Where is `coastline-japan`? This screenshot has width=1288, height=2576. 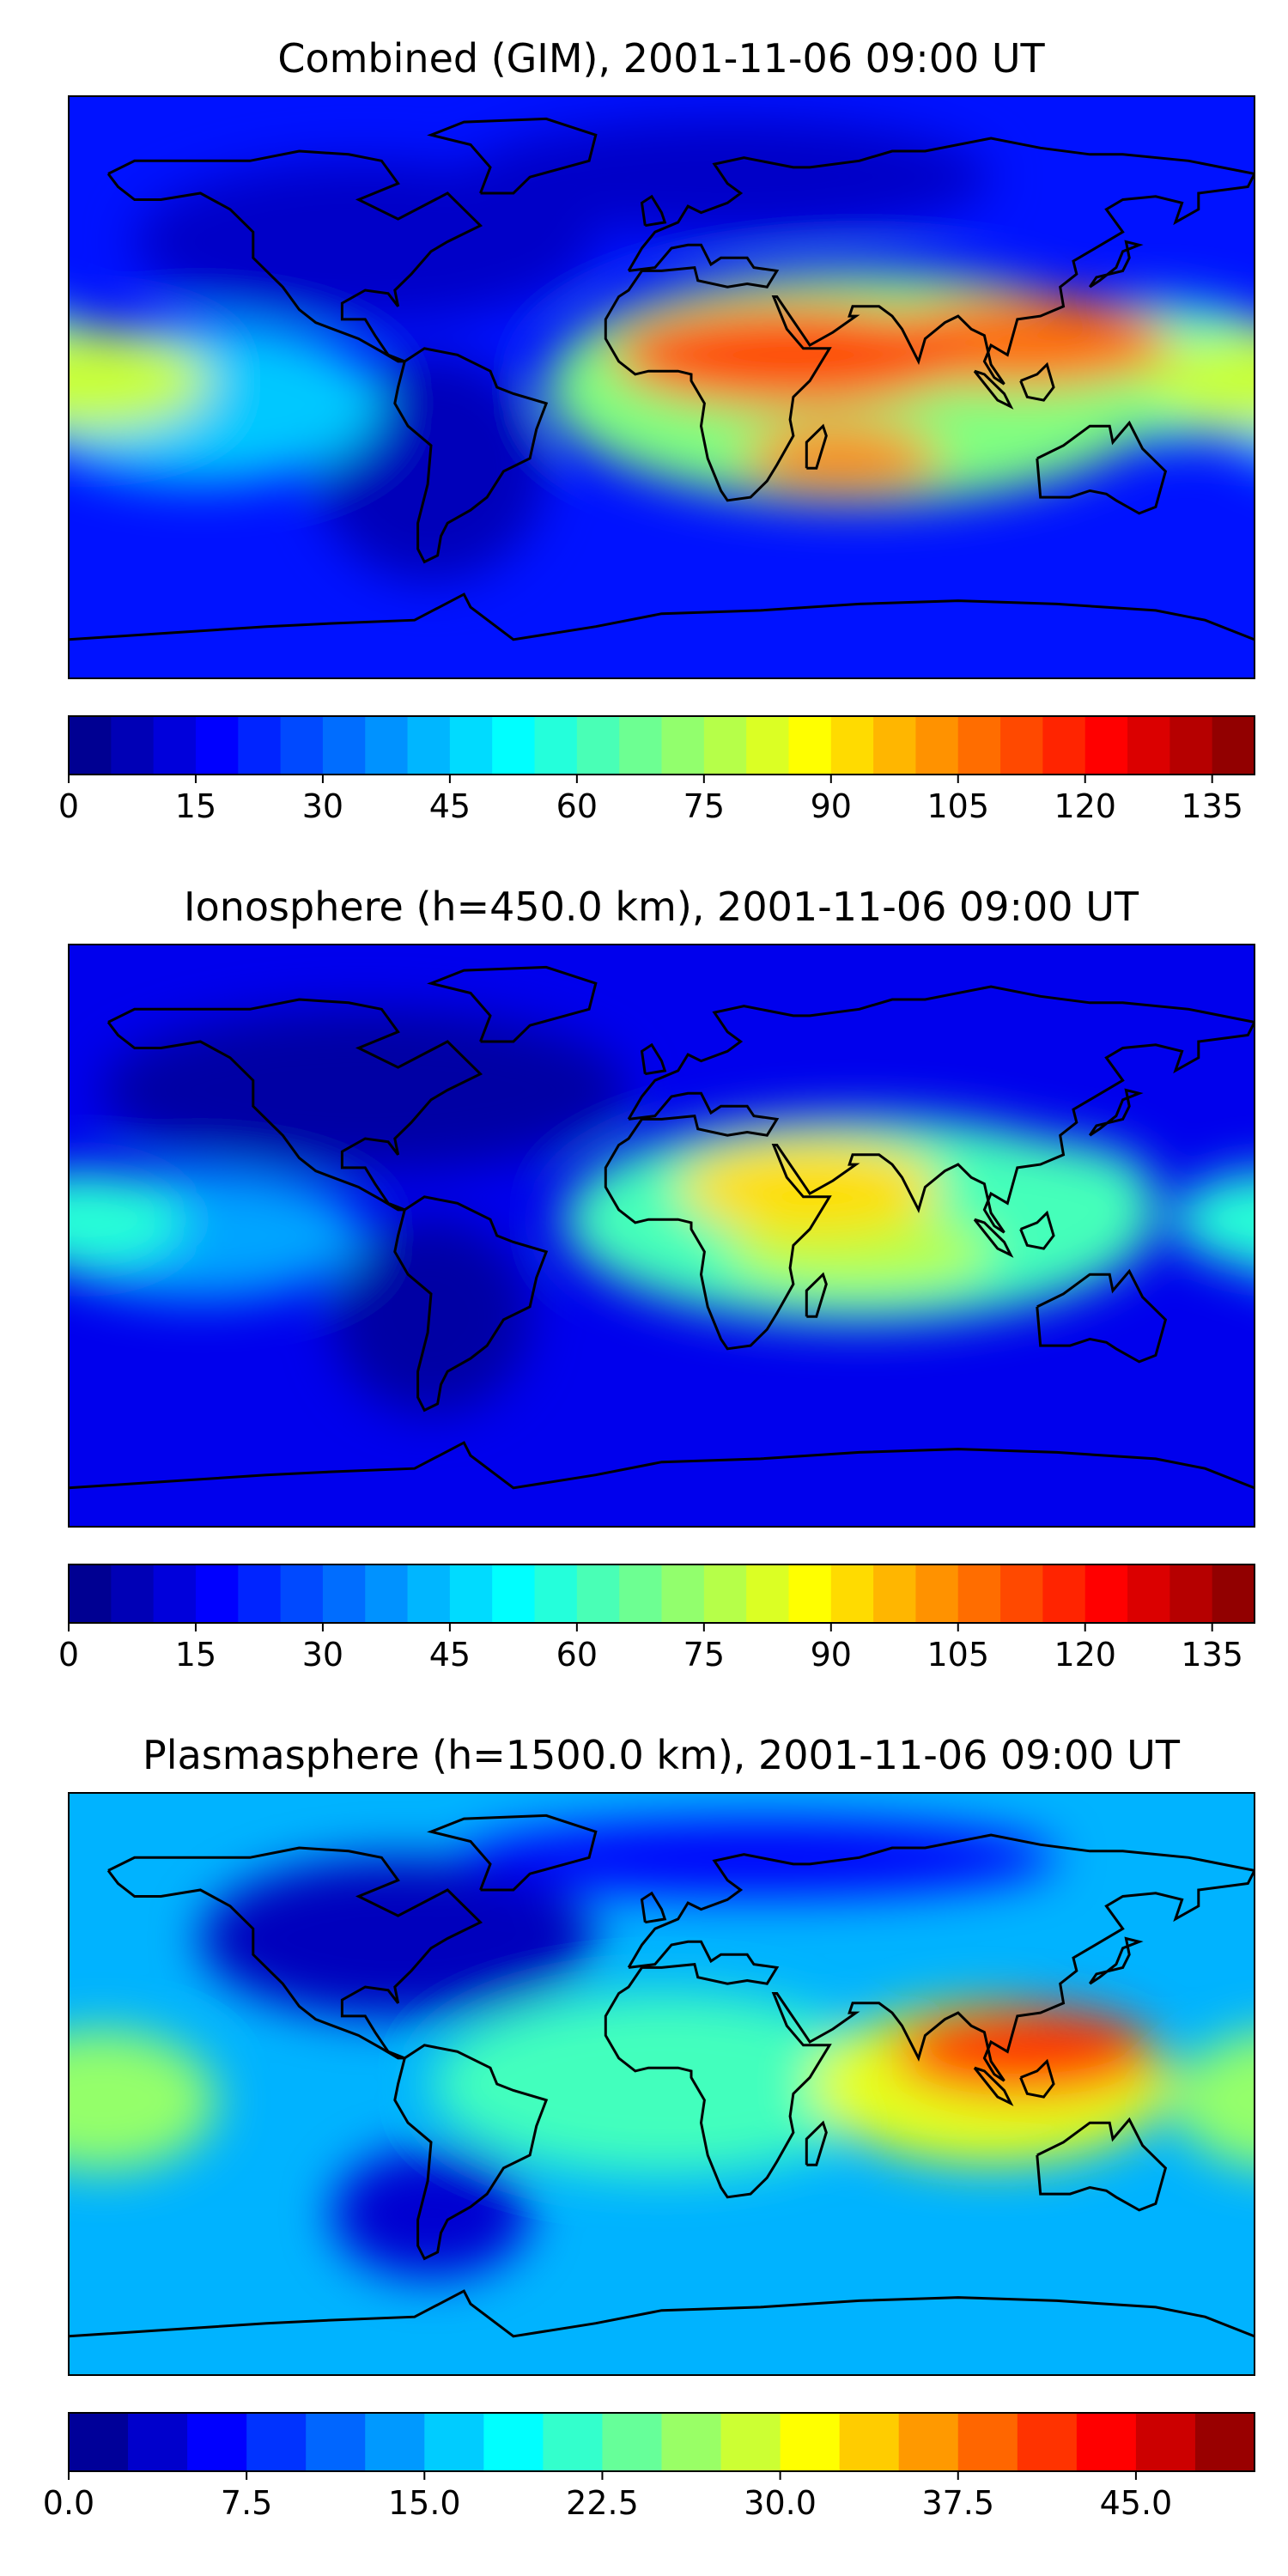
coastline-japan is located at coordinates (1116, 1960).